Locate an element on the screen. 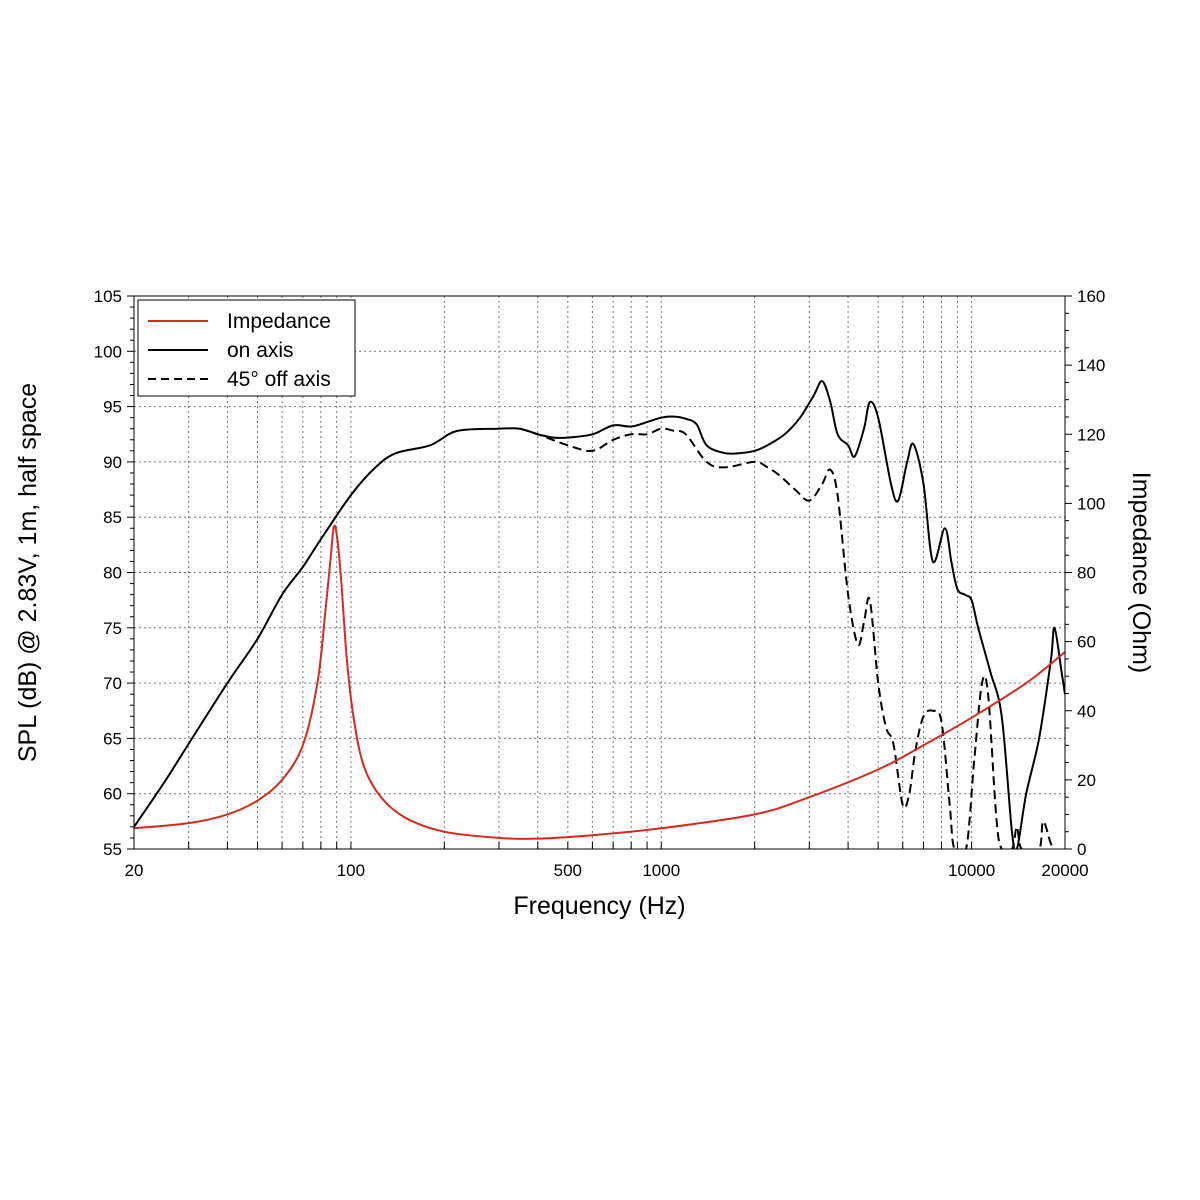 This screenshot has width=1200, height=1200. x-tick-label: 20000 is located at coordinates (1064, 870).